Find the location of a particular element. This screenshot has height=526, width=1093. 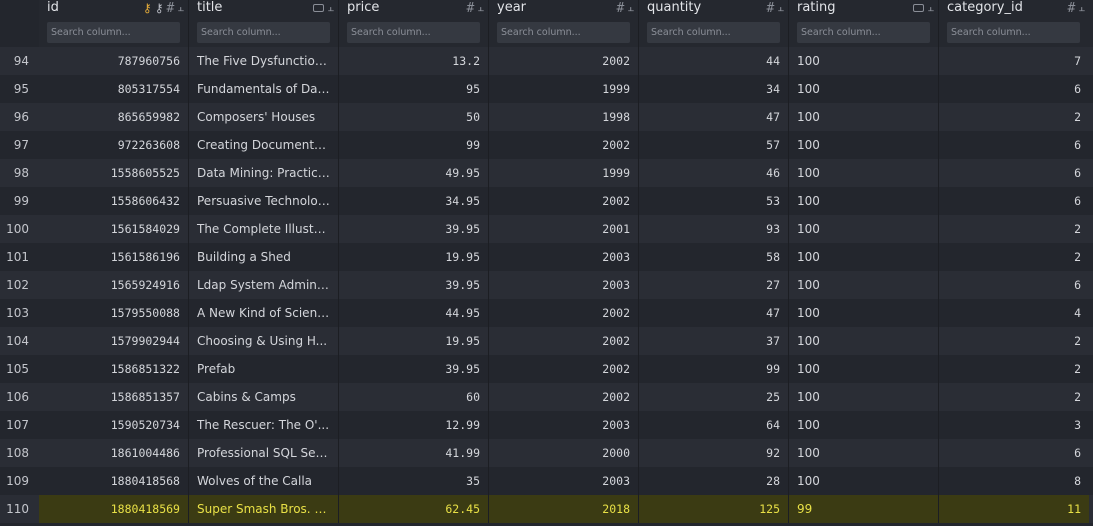

column-header-category-id: category_id # ⫠ is located at coordinates (1014, 23).